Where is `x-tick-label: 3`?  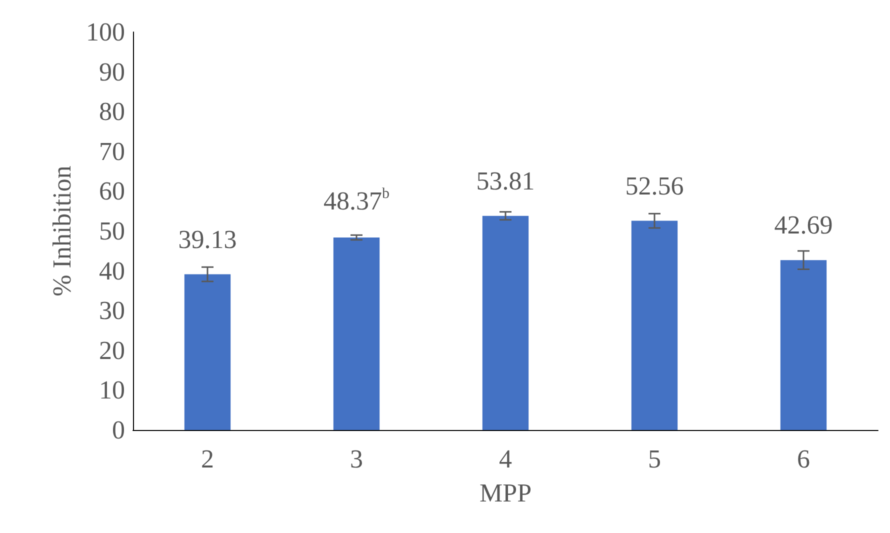
x-tick-label: 3 is located at coordinates (356, 459).